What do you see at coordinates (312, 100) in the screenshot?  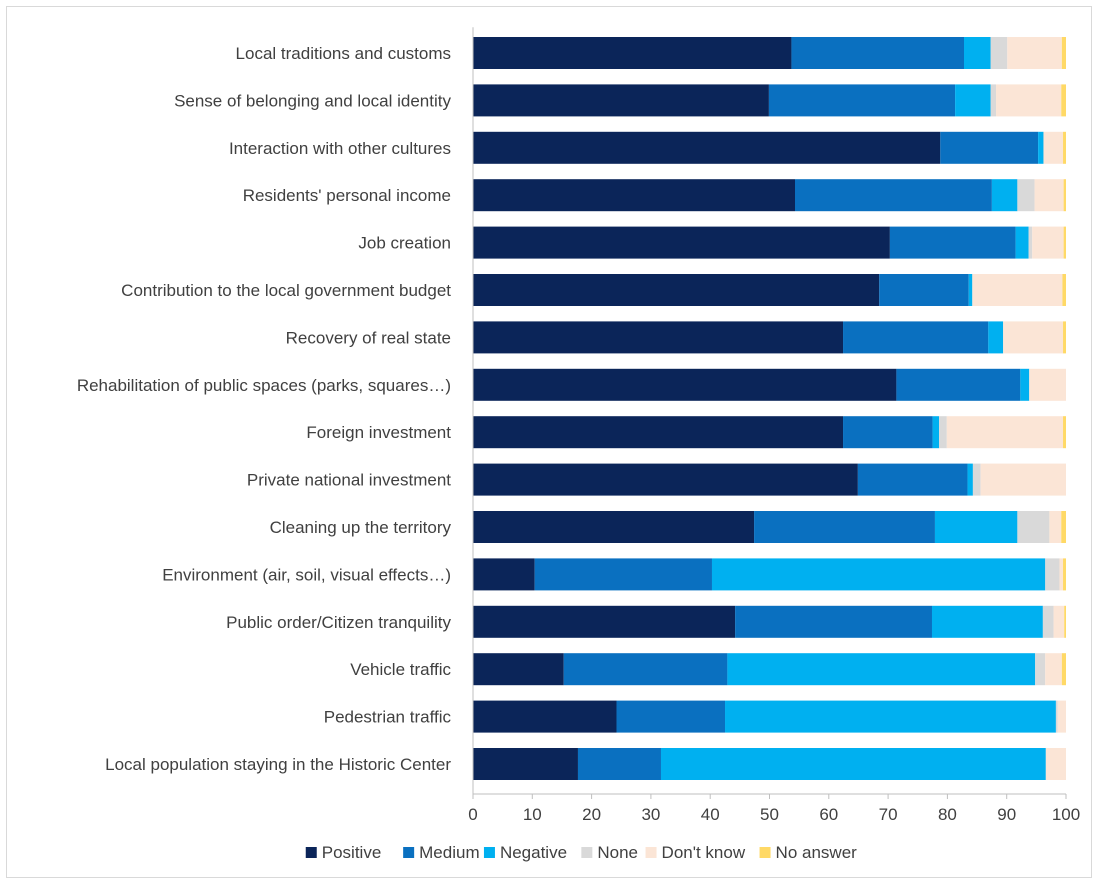 I see `category-label: Sense of belonging and local identity` at bounding box center [312, 100].